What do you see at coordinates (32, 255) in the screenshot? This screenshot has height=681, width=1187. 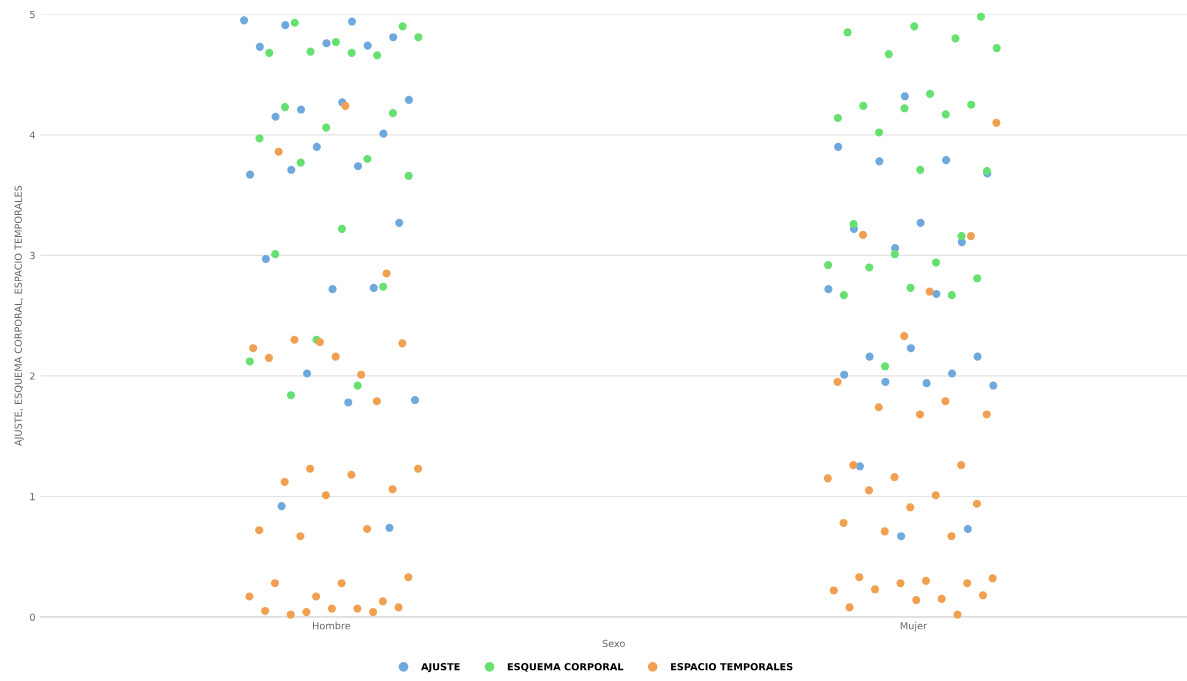 I see `y-tick-label: 3` at bounding box center [32, 255].